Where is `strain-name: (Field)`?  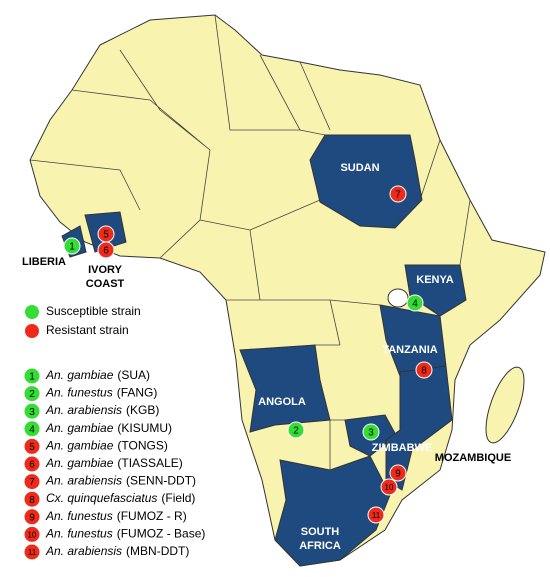
strain-name: (Field) is located at coordinates (178, 498).